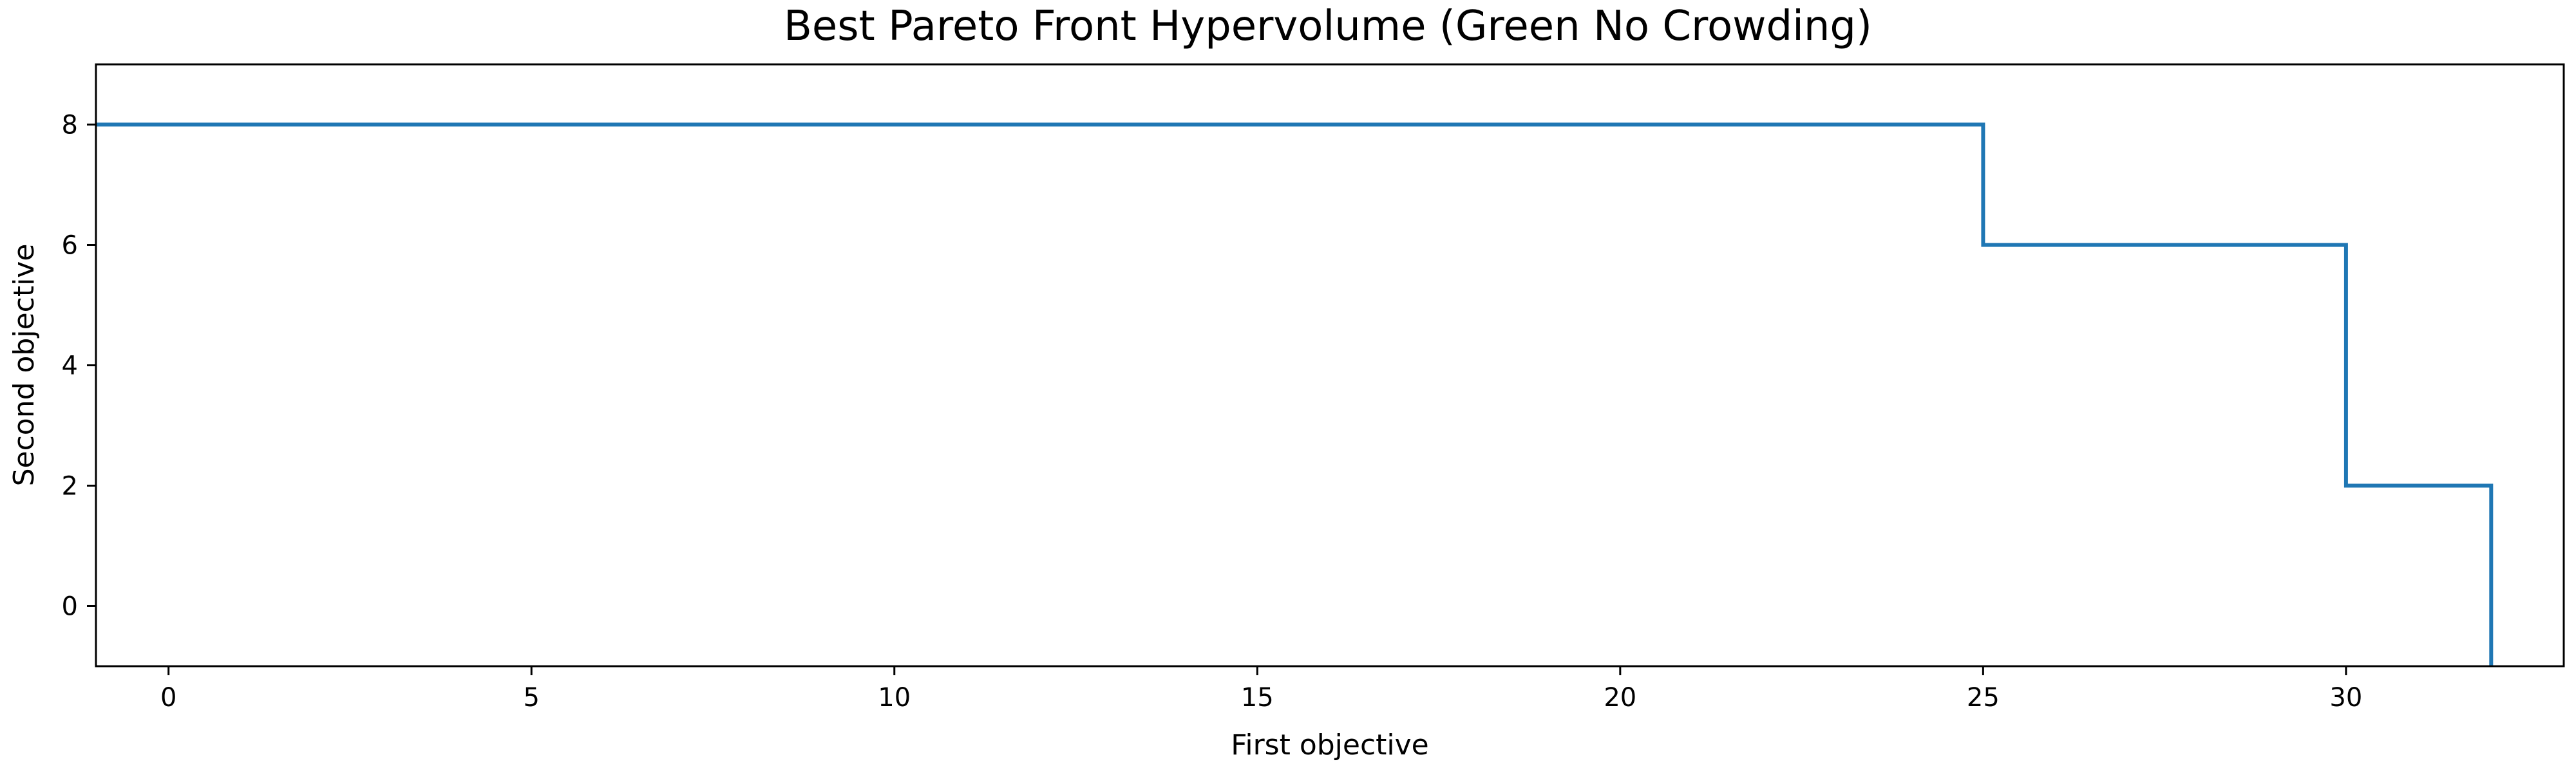 The height and width of the screenshot is (775, 2576). What do you see at coordinates (532, 698) in the screenshot?
I see `x-tick-label: 5` at bounding box center [532, 698].